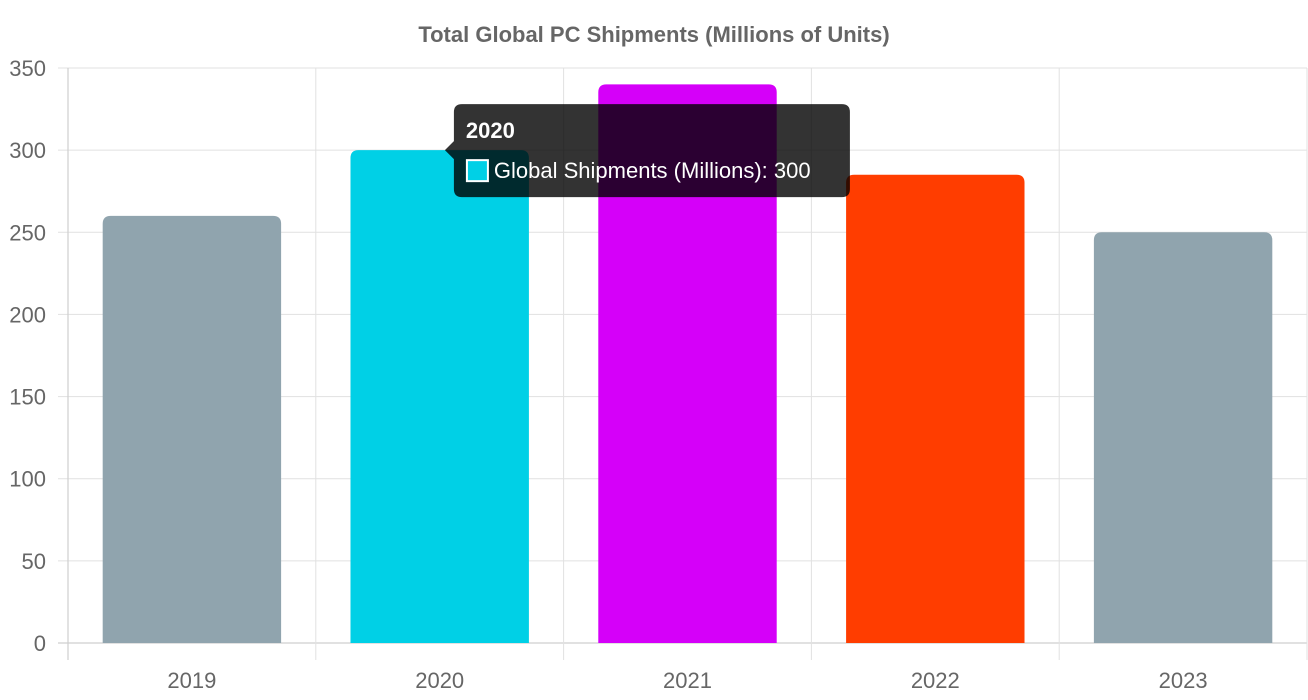  Describe the element at coordinates (191, 680) in the screenshot. I see `x-tick-label: 2019` at that location.